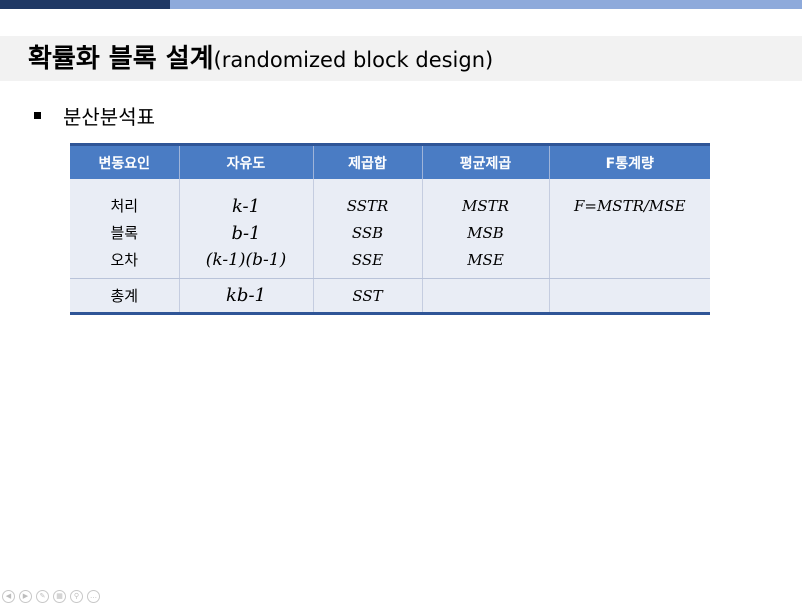  Describe the element at coordinates (59, 596) in the screenshot. I see `slides-icon: ▦` at that location.